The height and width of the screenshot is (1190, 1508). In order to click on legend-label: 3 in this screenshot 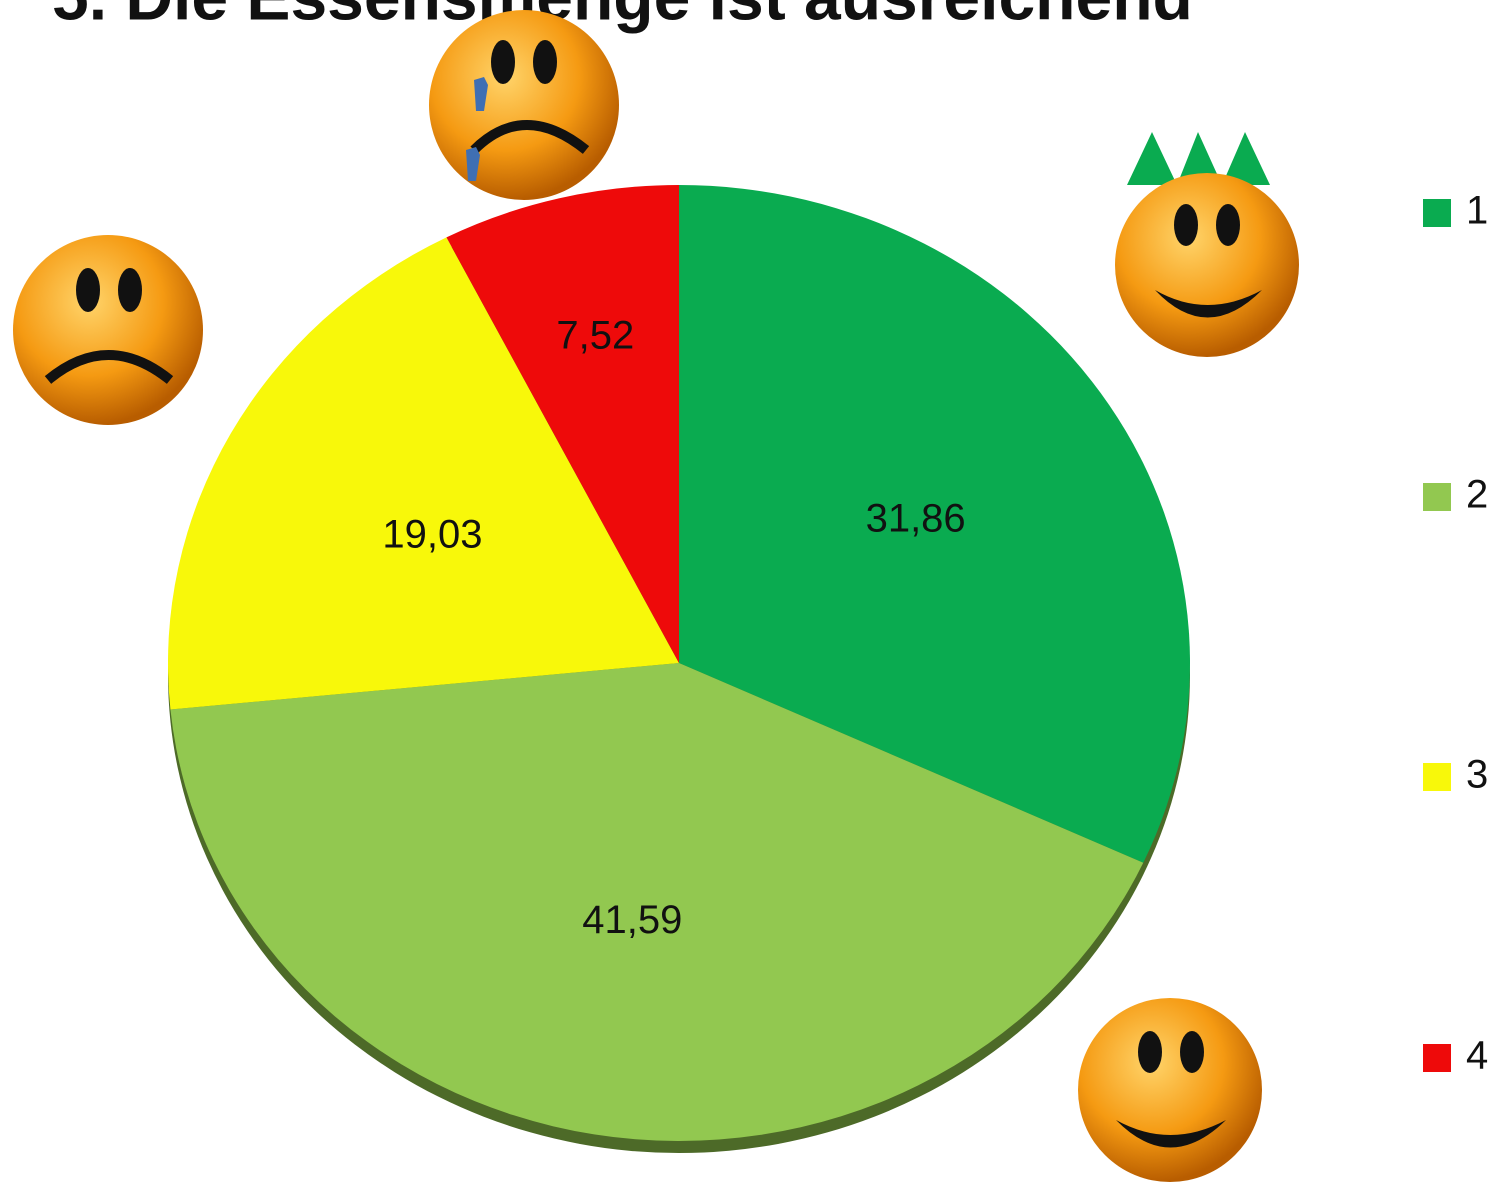, I will do `click(1477, 775)`.